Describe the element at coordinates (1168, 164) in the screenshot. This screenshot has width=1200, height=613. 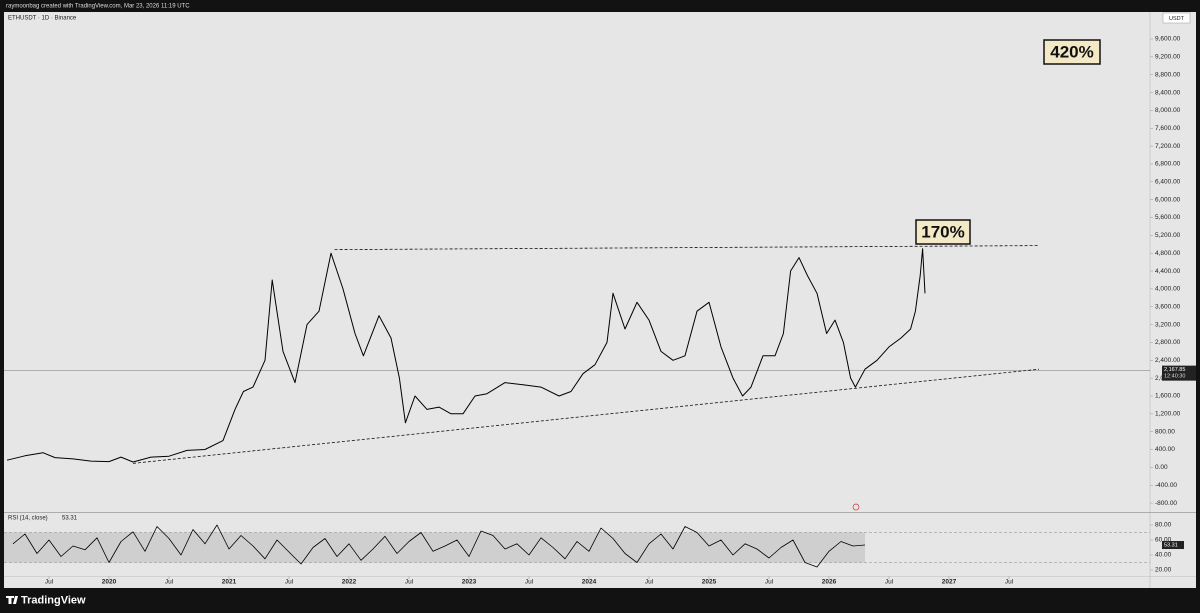
I see `y-tick-label: 6,800.00` at that location.